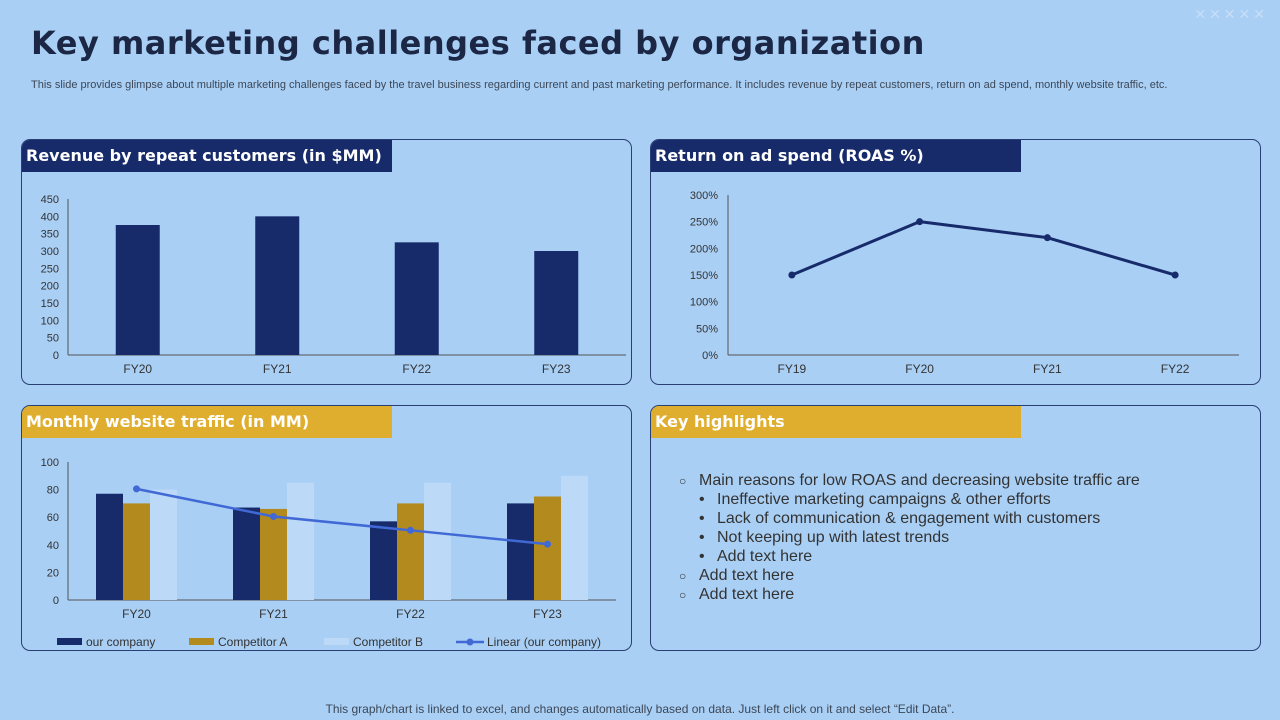 The width and height of the screenshot is (1280, 720). Describe the element at coordinates (53, 573) in the screenshot. I see `y-tick-label: 20` at that location.